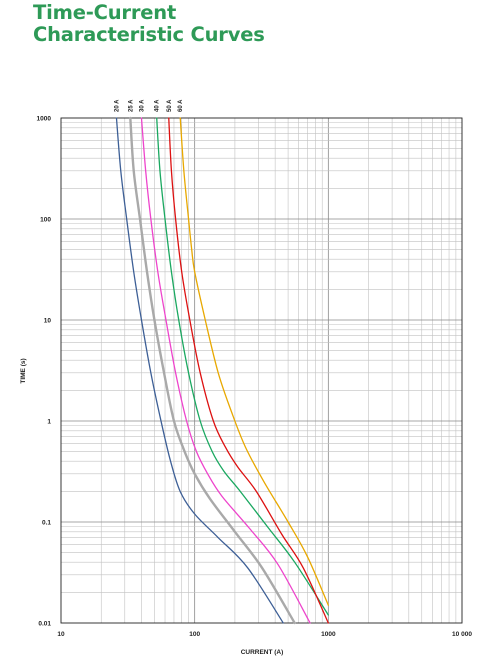 Image resolution: width=497 pixels, height=668 pixels. Describe the element at coordinates (170, 105) in the screenshot. I see `series-label-50a: 50 A` at that location.